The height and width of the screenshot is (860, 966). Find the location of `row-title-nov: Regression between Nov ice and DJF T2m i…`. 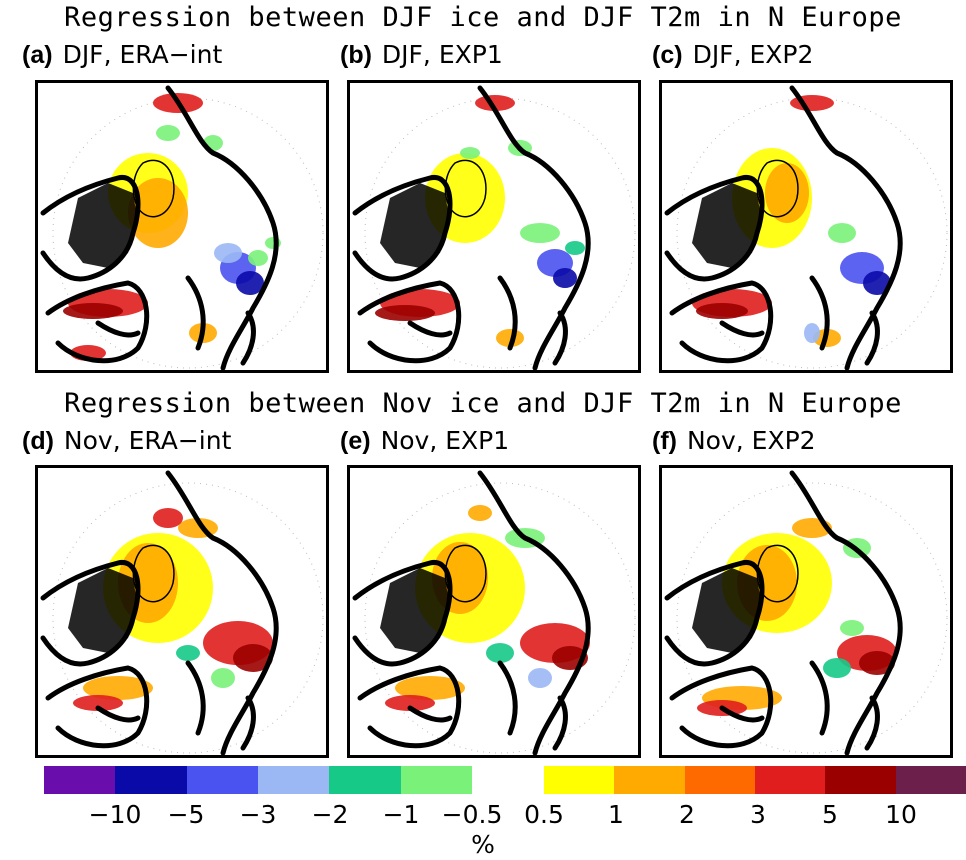

row-title-nov: Regression between Nov ice and DJF T2m i… is located at coordinates (483, 403).